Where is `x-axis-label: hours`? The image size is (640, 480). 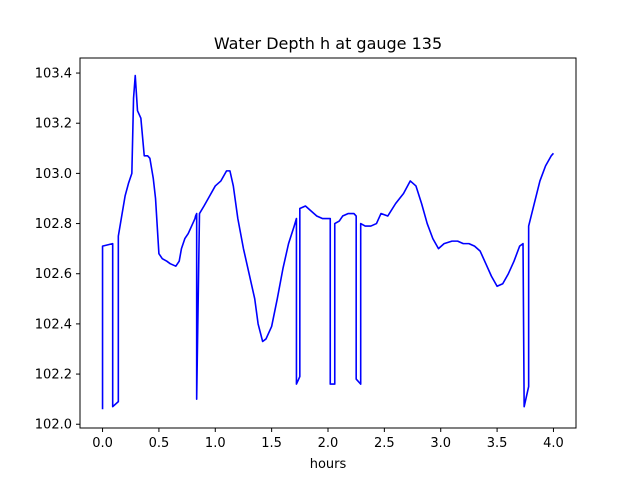 x-axis-label: hours is located at coordinates (328, 464).